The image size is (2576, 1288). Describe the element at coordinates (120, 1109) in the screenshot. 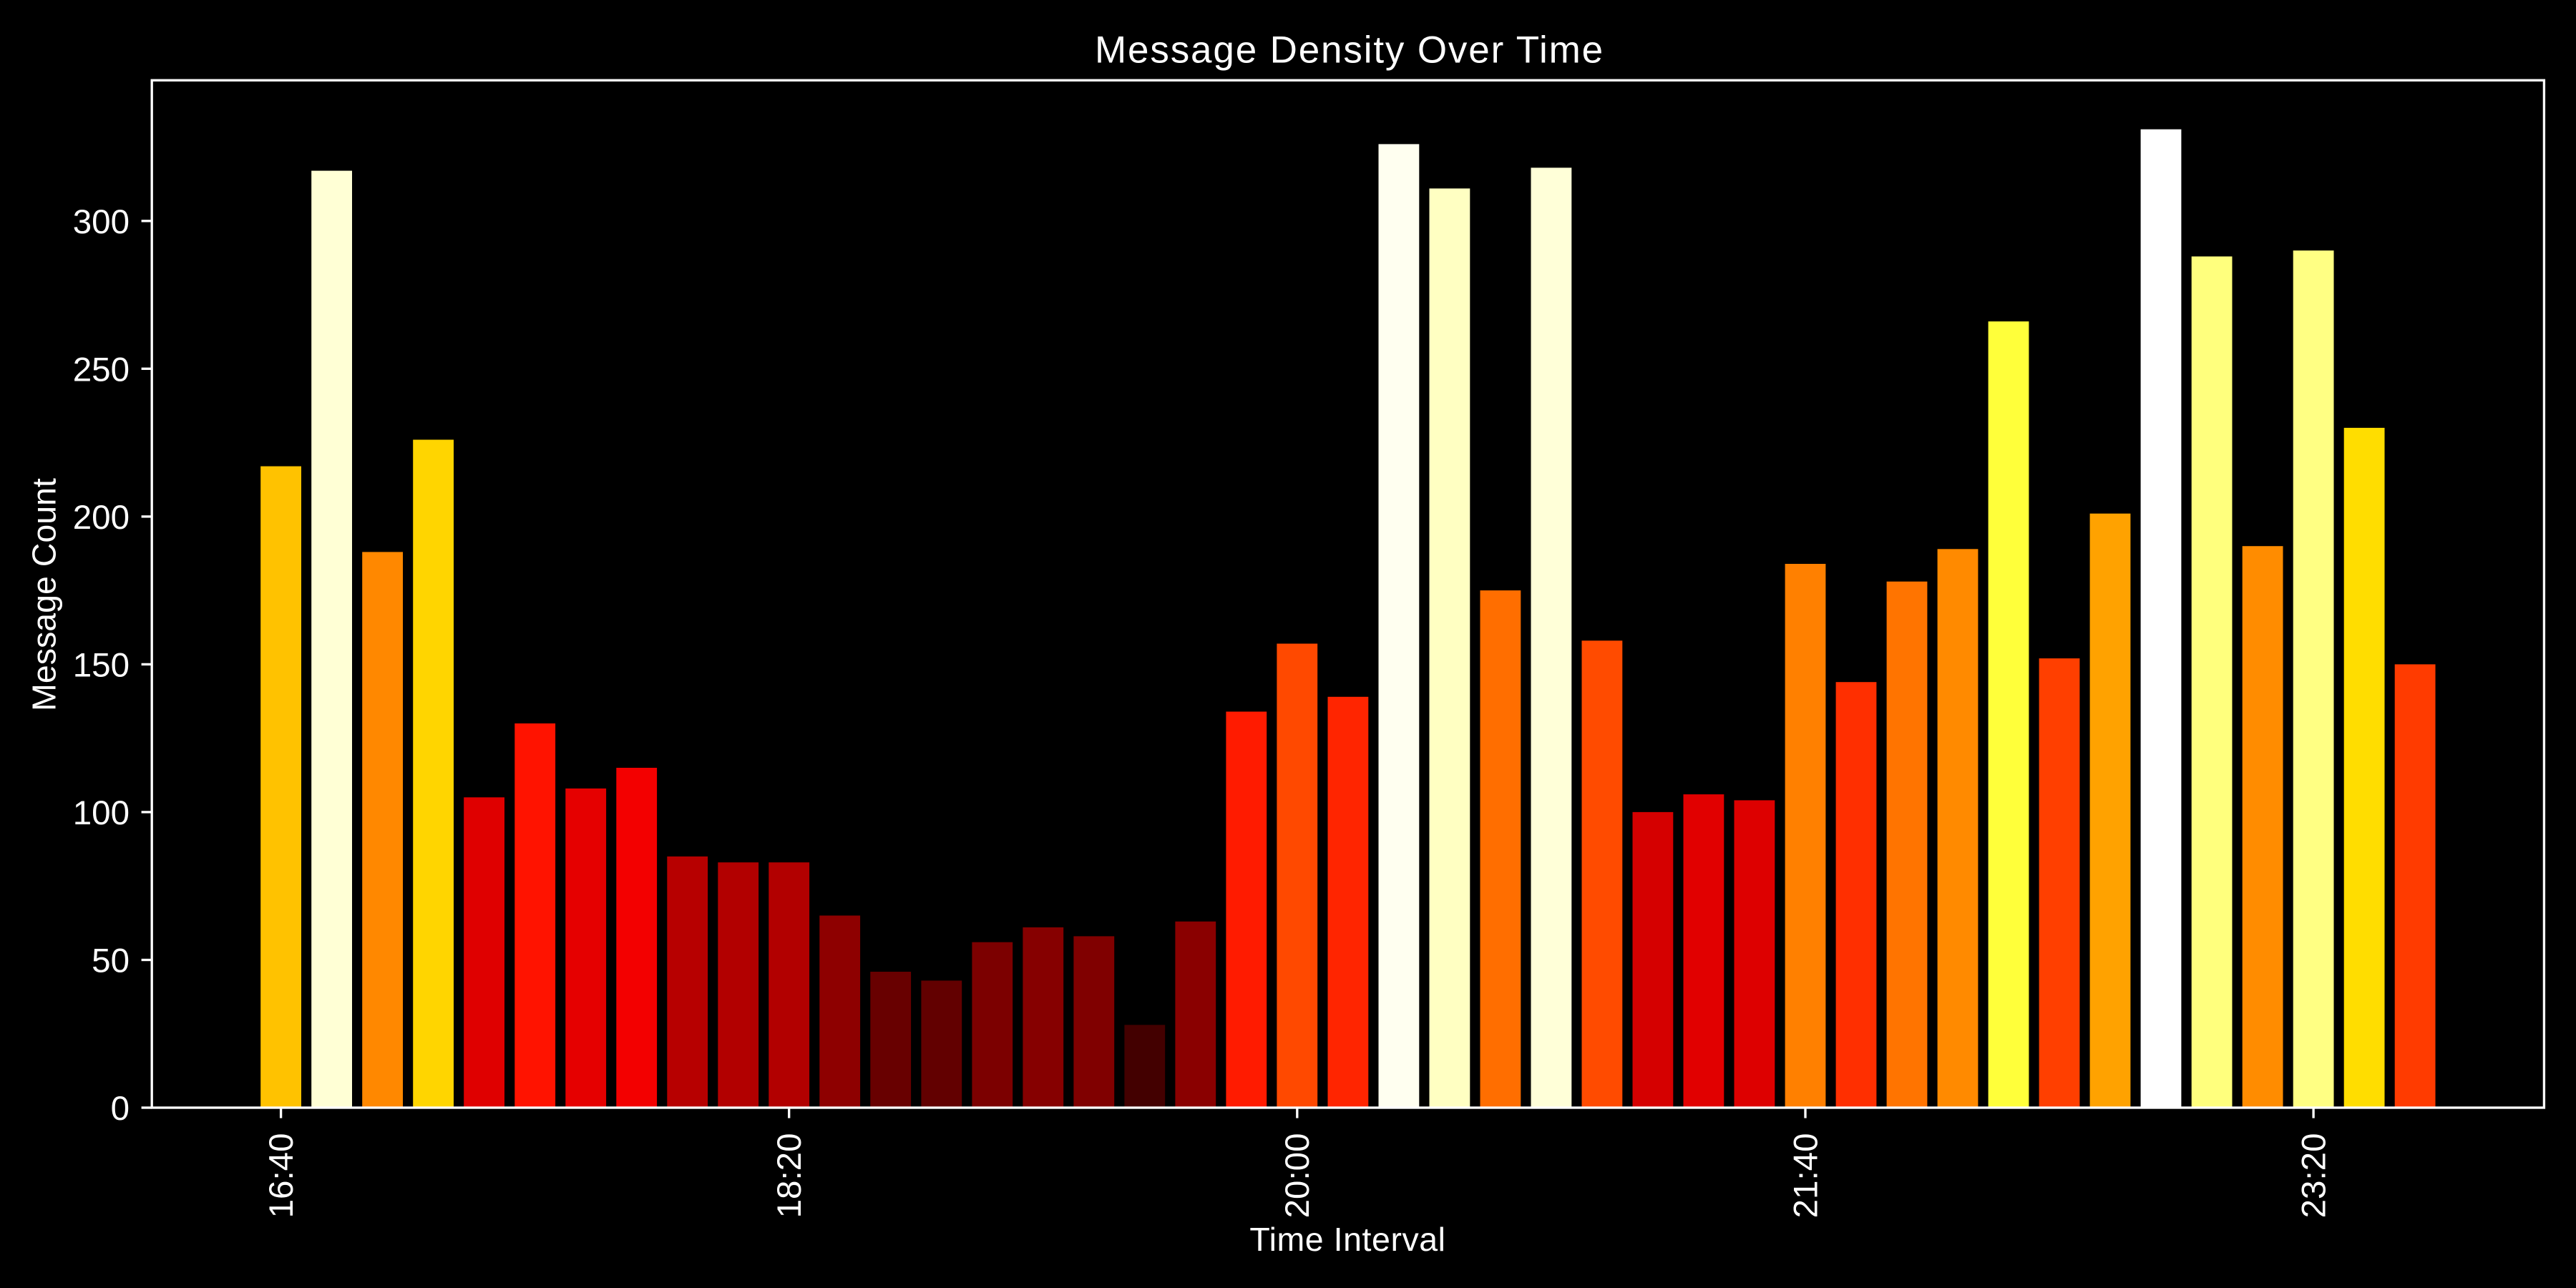

I see `svg-text: 0` at that location.